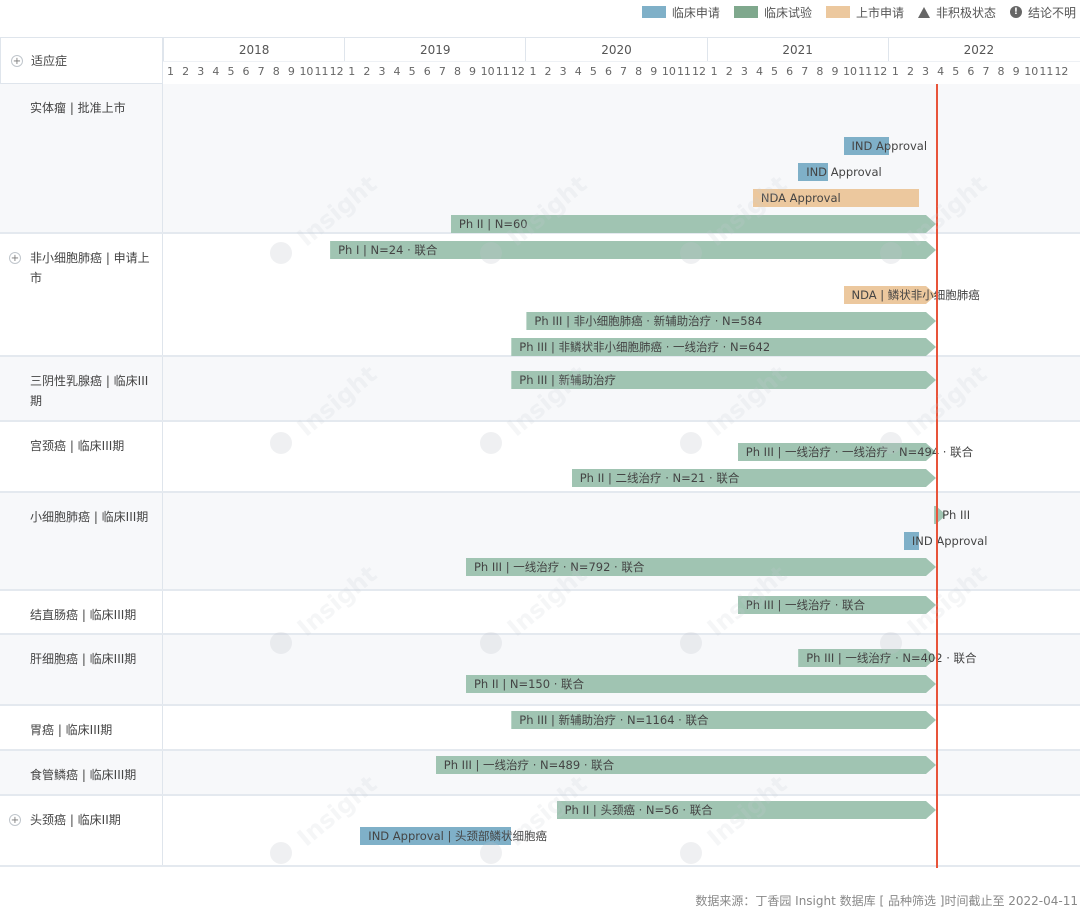  Describe the element at coordinates (680, 12) in the screenshot. I see `legend-clinical-application: 临床申请` at that location.